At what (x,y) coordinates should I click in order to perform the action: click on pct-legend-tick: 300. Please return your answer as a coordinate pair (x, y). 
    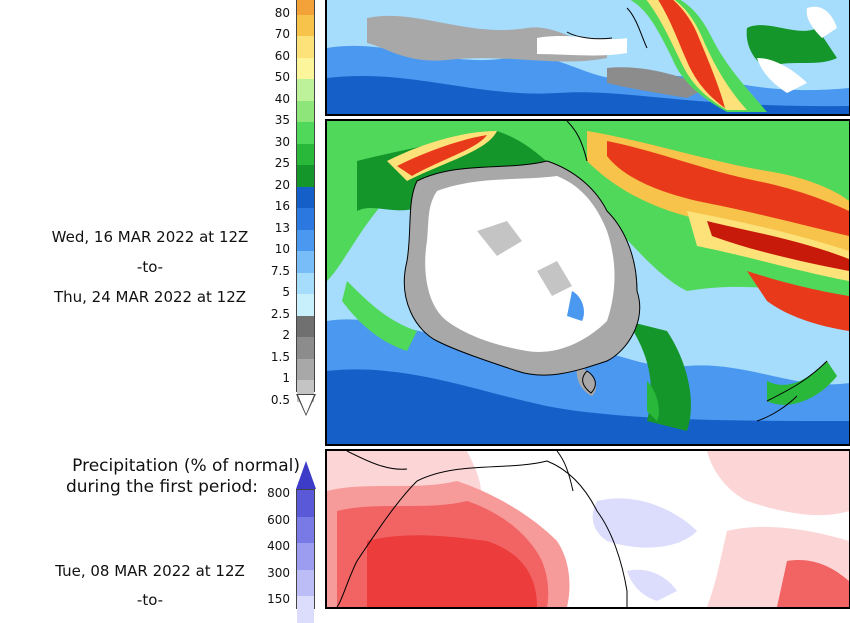
    Looking at the image, I should click on (278, 572).